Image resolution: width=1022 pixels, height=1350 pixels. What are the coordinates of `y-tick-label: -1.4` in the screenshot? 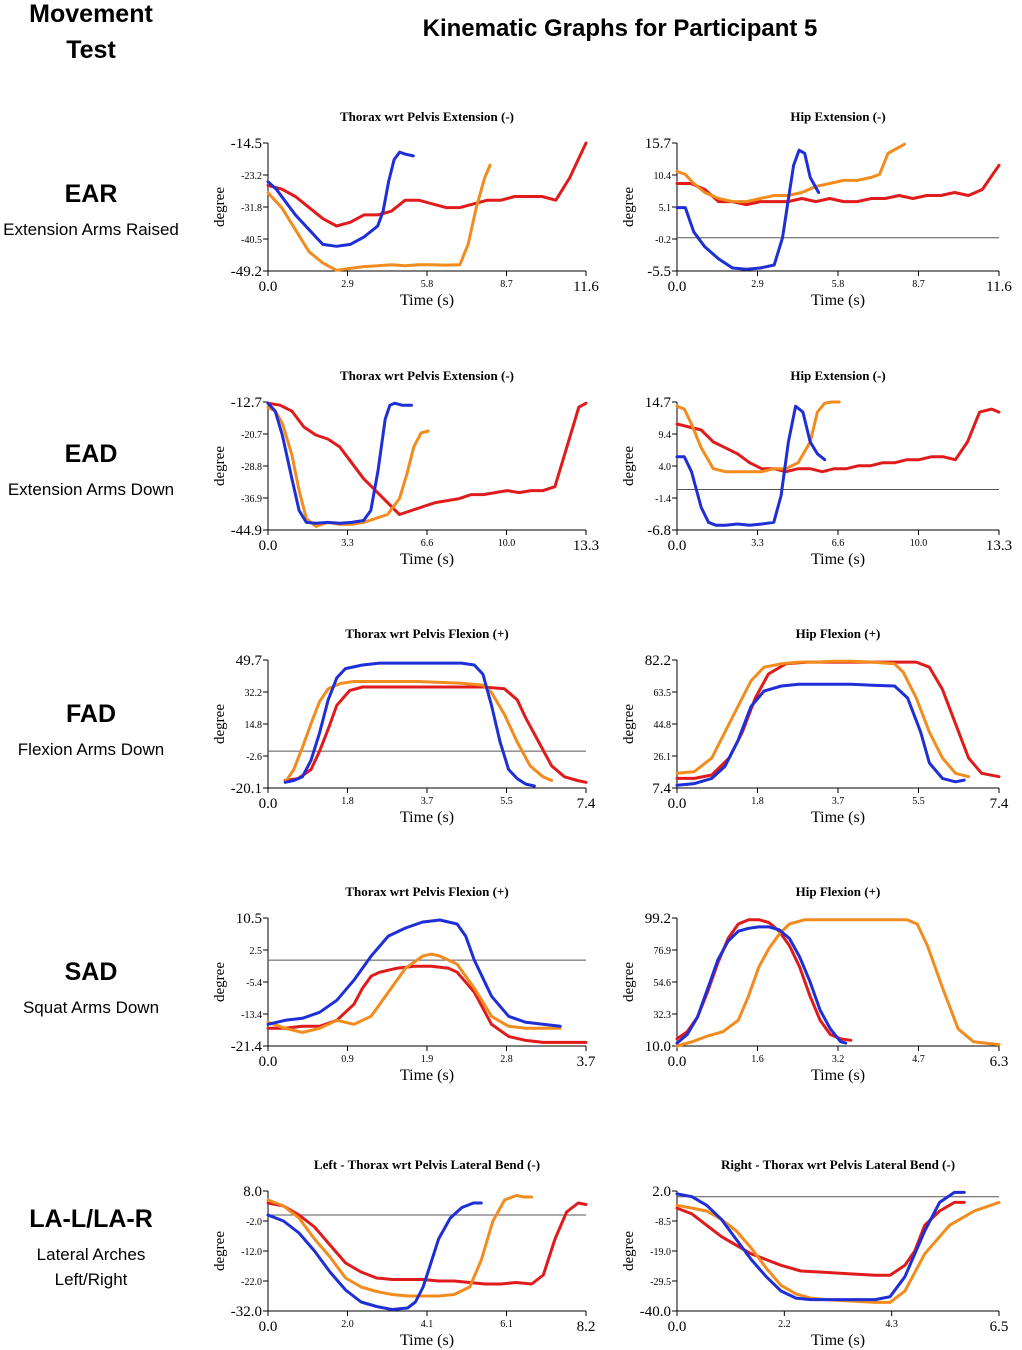 It's located at (663, 499).